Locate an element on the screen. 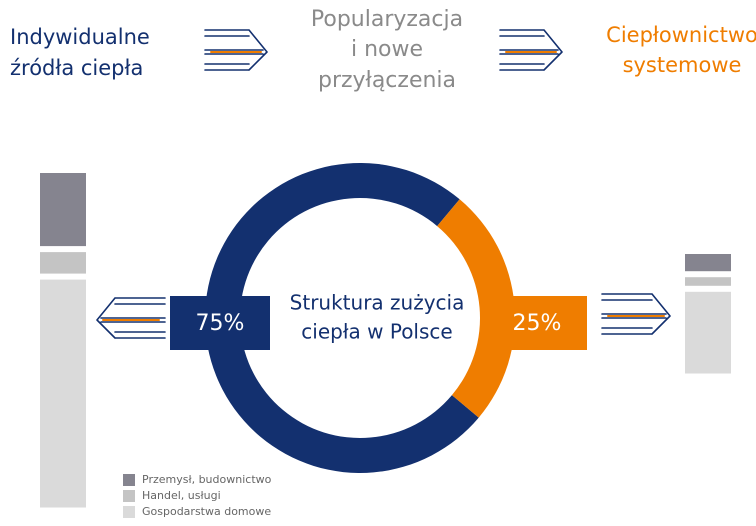 This screenshot has height=526, width=756. heading-line: systemowe is located at coordinates (682, 65).